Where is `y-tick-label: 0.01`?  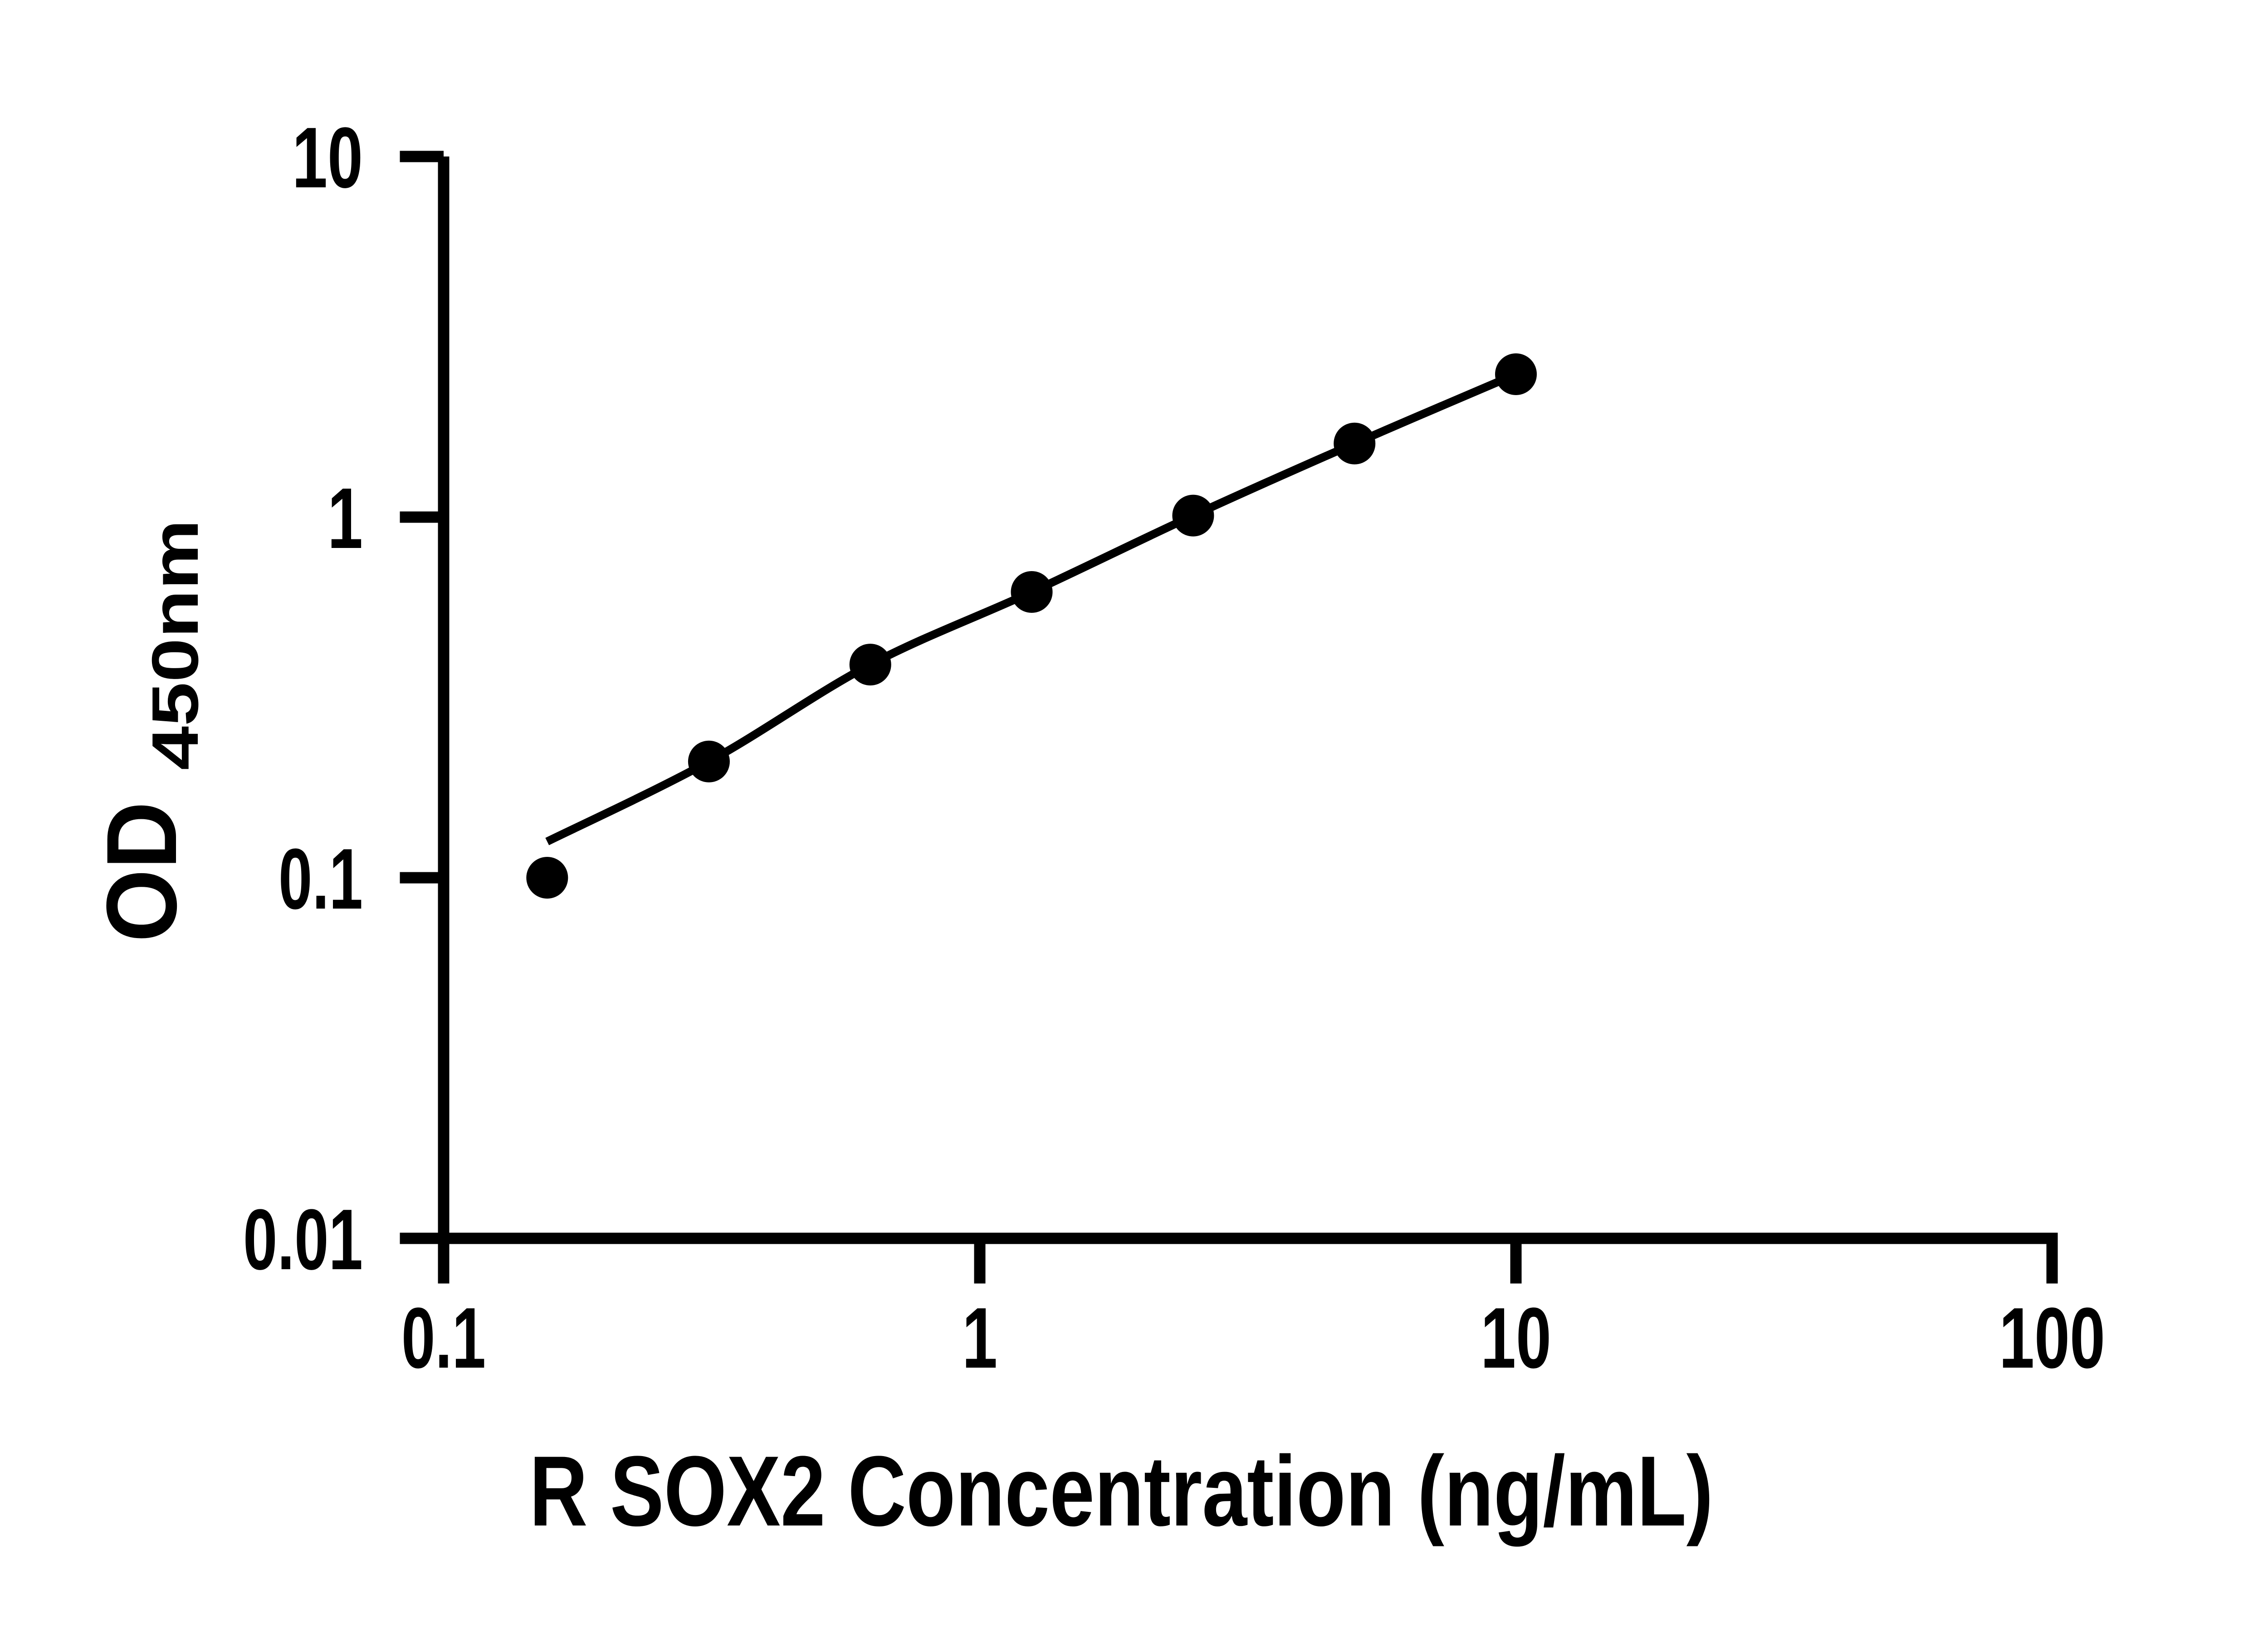 y-tick-label: 0.01 is located at coordinates (303, 1240).